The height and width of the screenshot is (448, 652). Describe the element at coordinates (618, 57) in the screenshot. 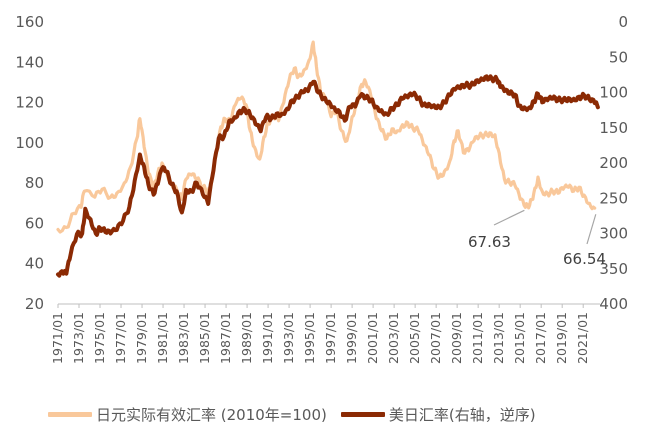

I see `right-tick-label: 50` at that location.